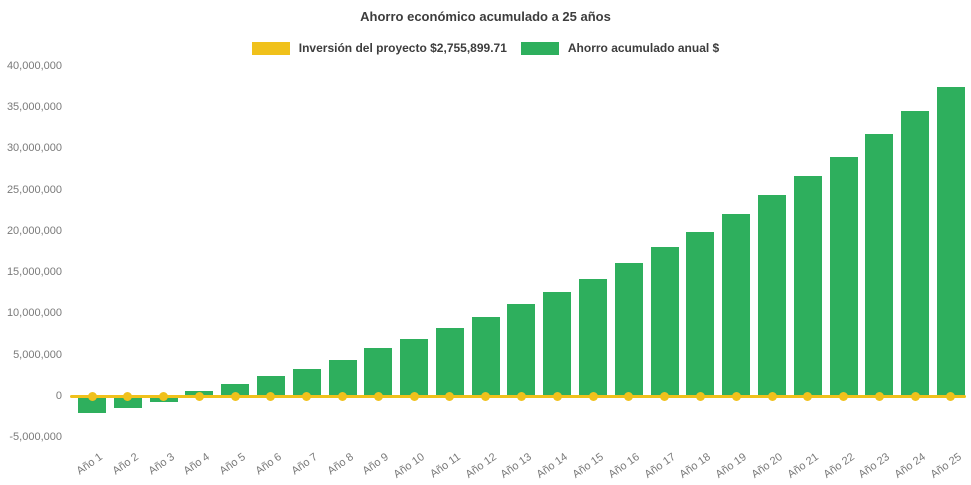  Describe the element at coordinates (485, 356) in the screenshot. I see `bar-año-12` at that location.